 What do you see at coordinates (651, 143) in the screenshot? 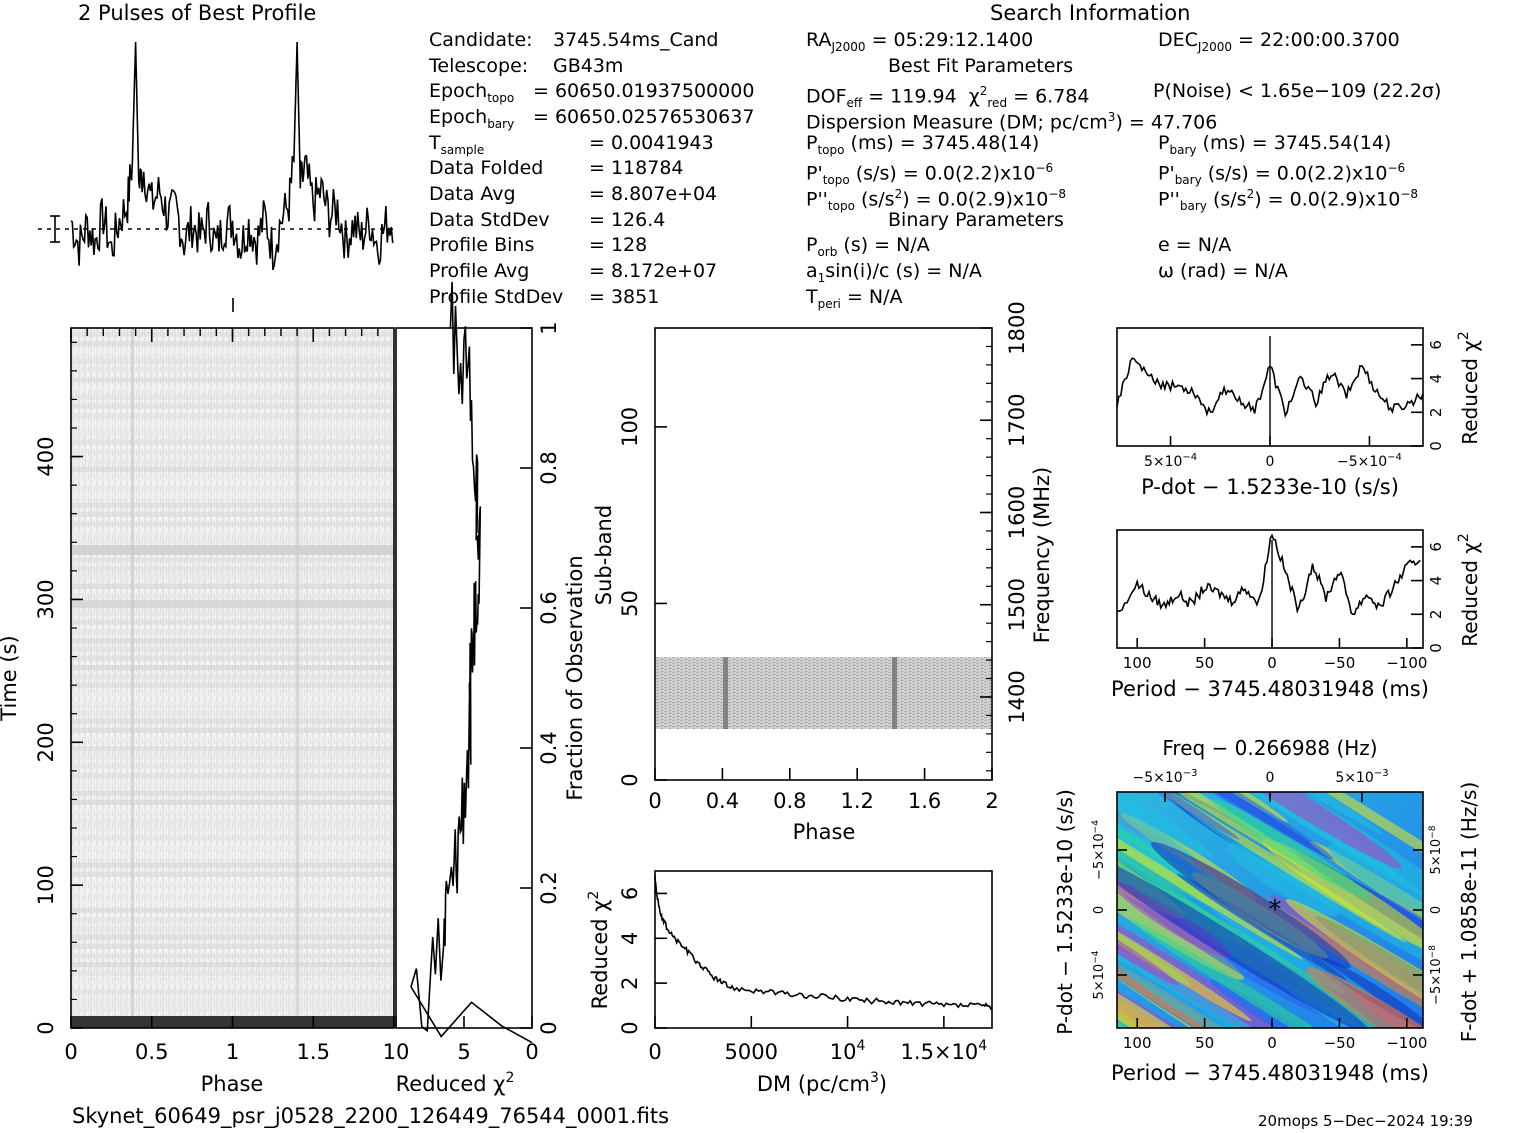
I see `info-tsample-value: = 0.0041943` at bounding box center [651, 143].